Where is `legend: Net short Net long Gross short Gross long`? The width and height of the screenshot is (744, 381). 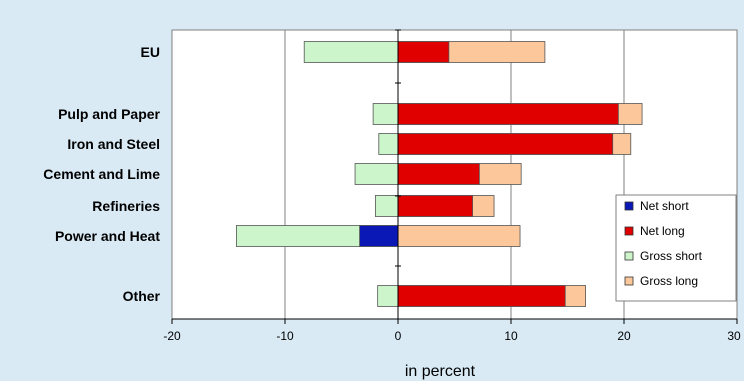
legend: Net short Net long Gross short Gross long is located at coordinates (676, 248).